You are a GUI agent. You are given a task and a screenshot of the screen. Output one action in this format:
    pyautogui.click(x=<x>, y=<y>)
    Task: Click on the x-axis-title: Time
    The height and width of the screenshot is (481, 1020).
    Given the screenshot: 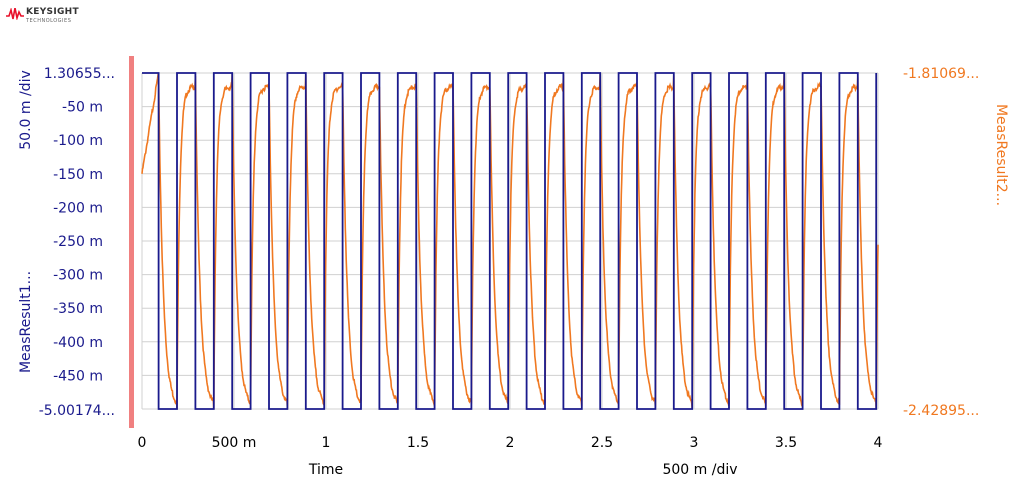 What is the action you would take?
    pyautogui.click(x=325, y=470)
    